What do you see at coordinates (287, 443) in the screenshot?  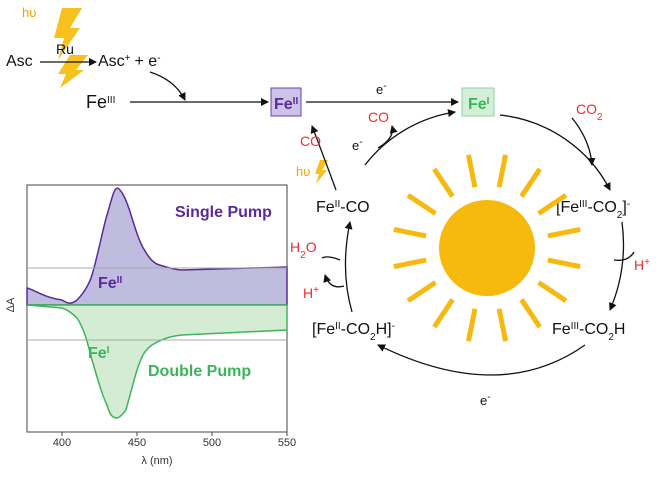 I see `x-tick-label: 550` at bounding box center [287, 443].